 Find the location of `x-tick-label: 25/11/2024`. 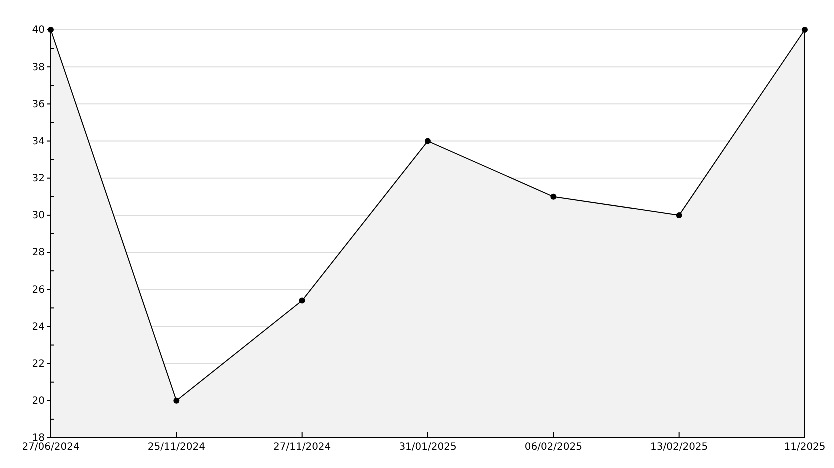

x-tick-label: 25/11/2024 is located at coordinates (177, 448).